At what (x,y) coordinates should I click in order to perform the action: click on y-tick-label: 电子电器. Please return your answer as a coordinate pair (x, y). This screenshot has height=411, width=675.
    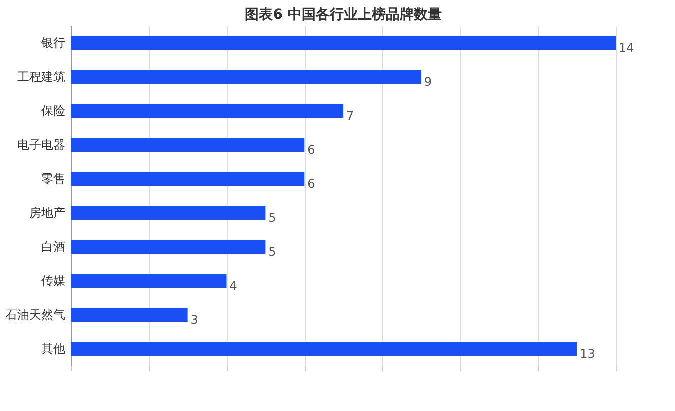
    Looking at the image, I should click on (42, 145).